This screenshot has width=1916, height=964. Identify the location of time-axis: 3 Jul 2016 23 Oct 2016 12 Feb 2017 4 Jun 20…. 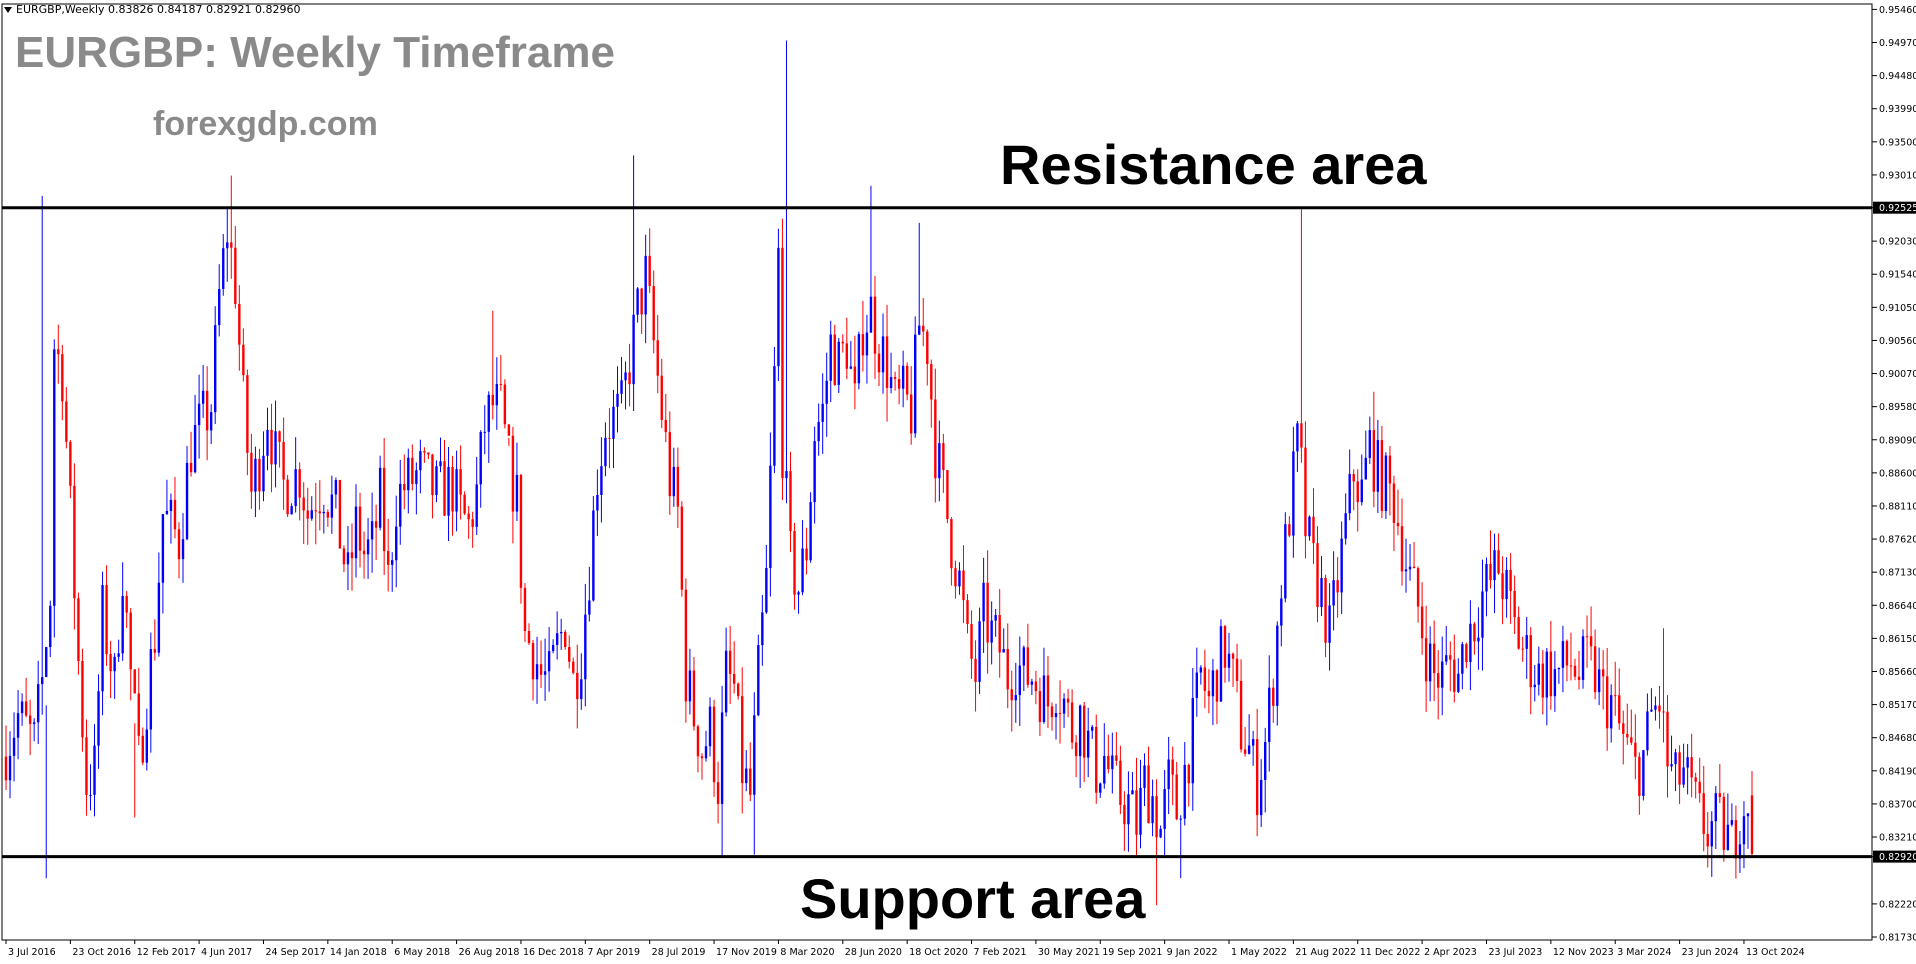
(905, 949).